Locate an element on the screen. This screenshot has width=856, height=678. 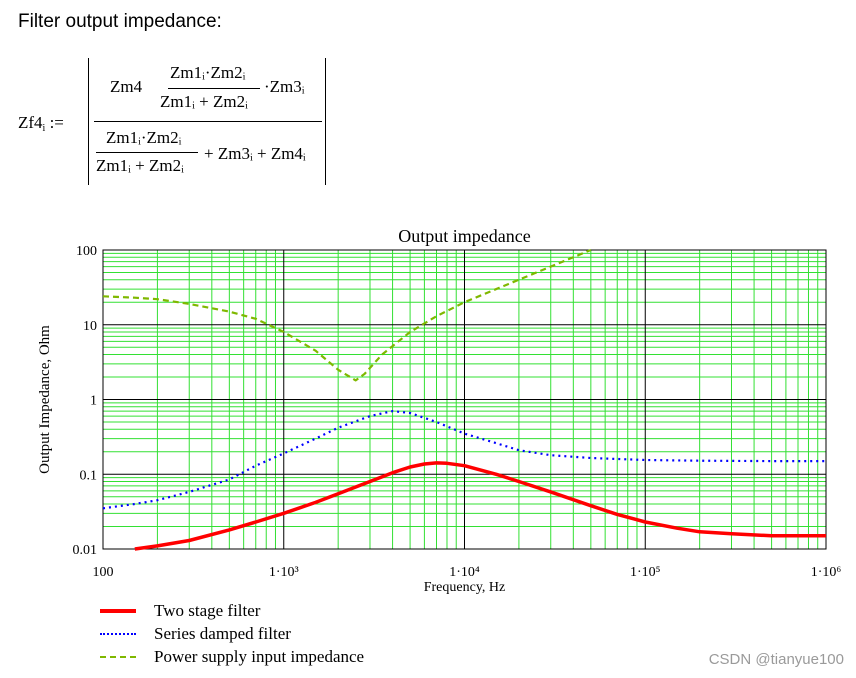
legend-label: Series damped filter is located at coordinates (222, 633).